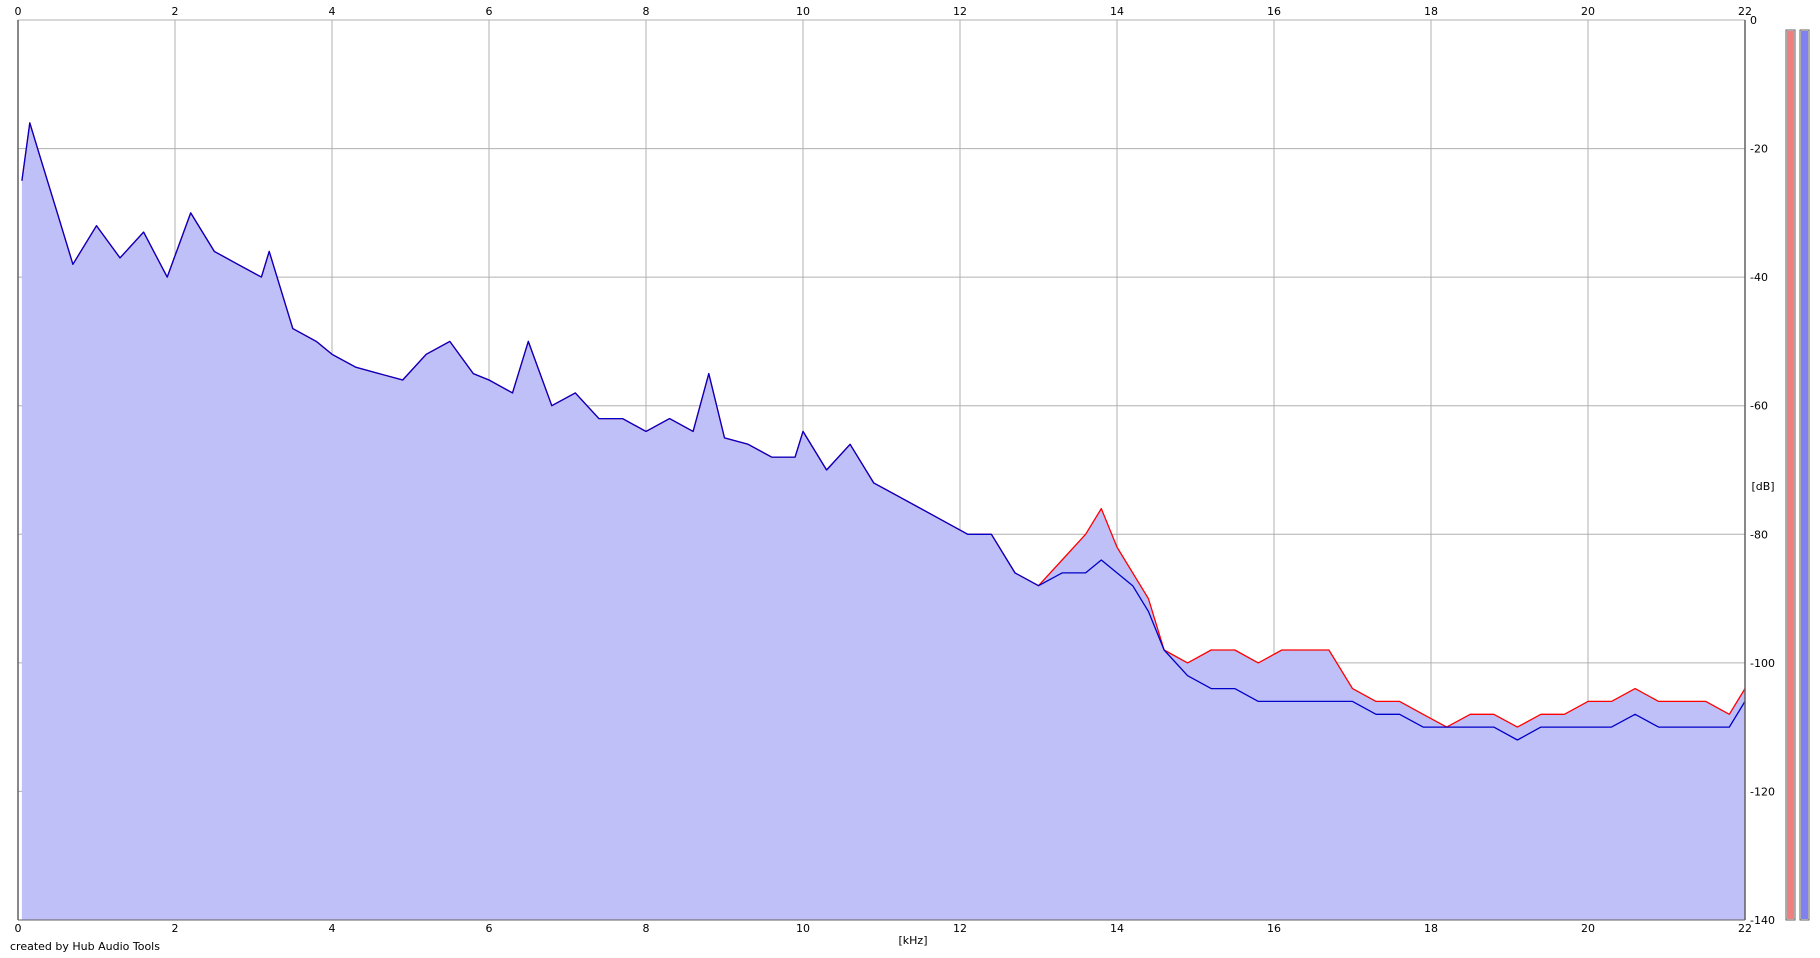 This screenshot has height=958, width=1820. I want to click on y-tick-0: 0, so click(1753, 20).